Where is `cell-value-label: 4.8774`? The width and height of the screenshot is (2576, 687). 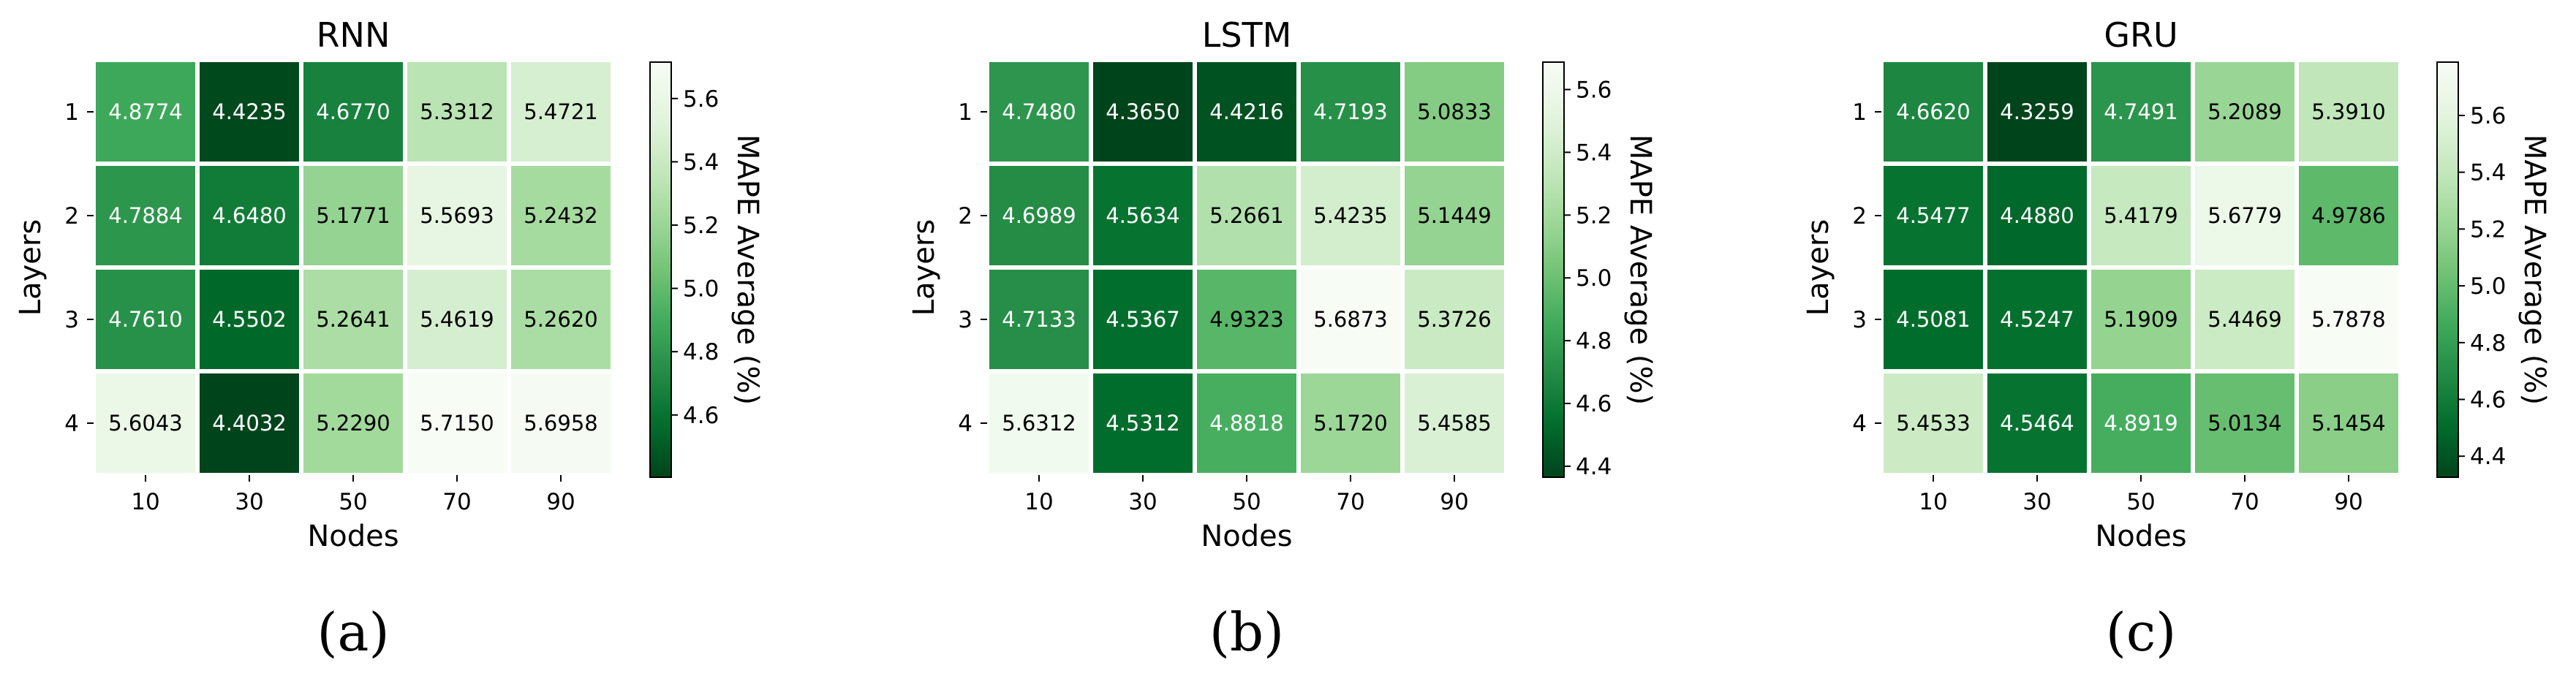
cell-value-label: 4.8774 is located at coordinates (145, 112).